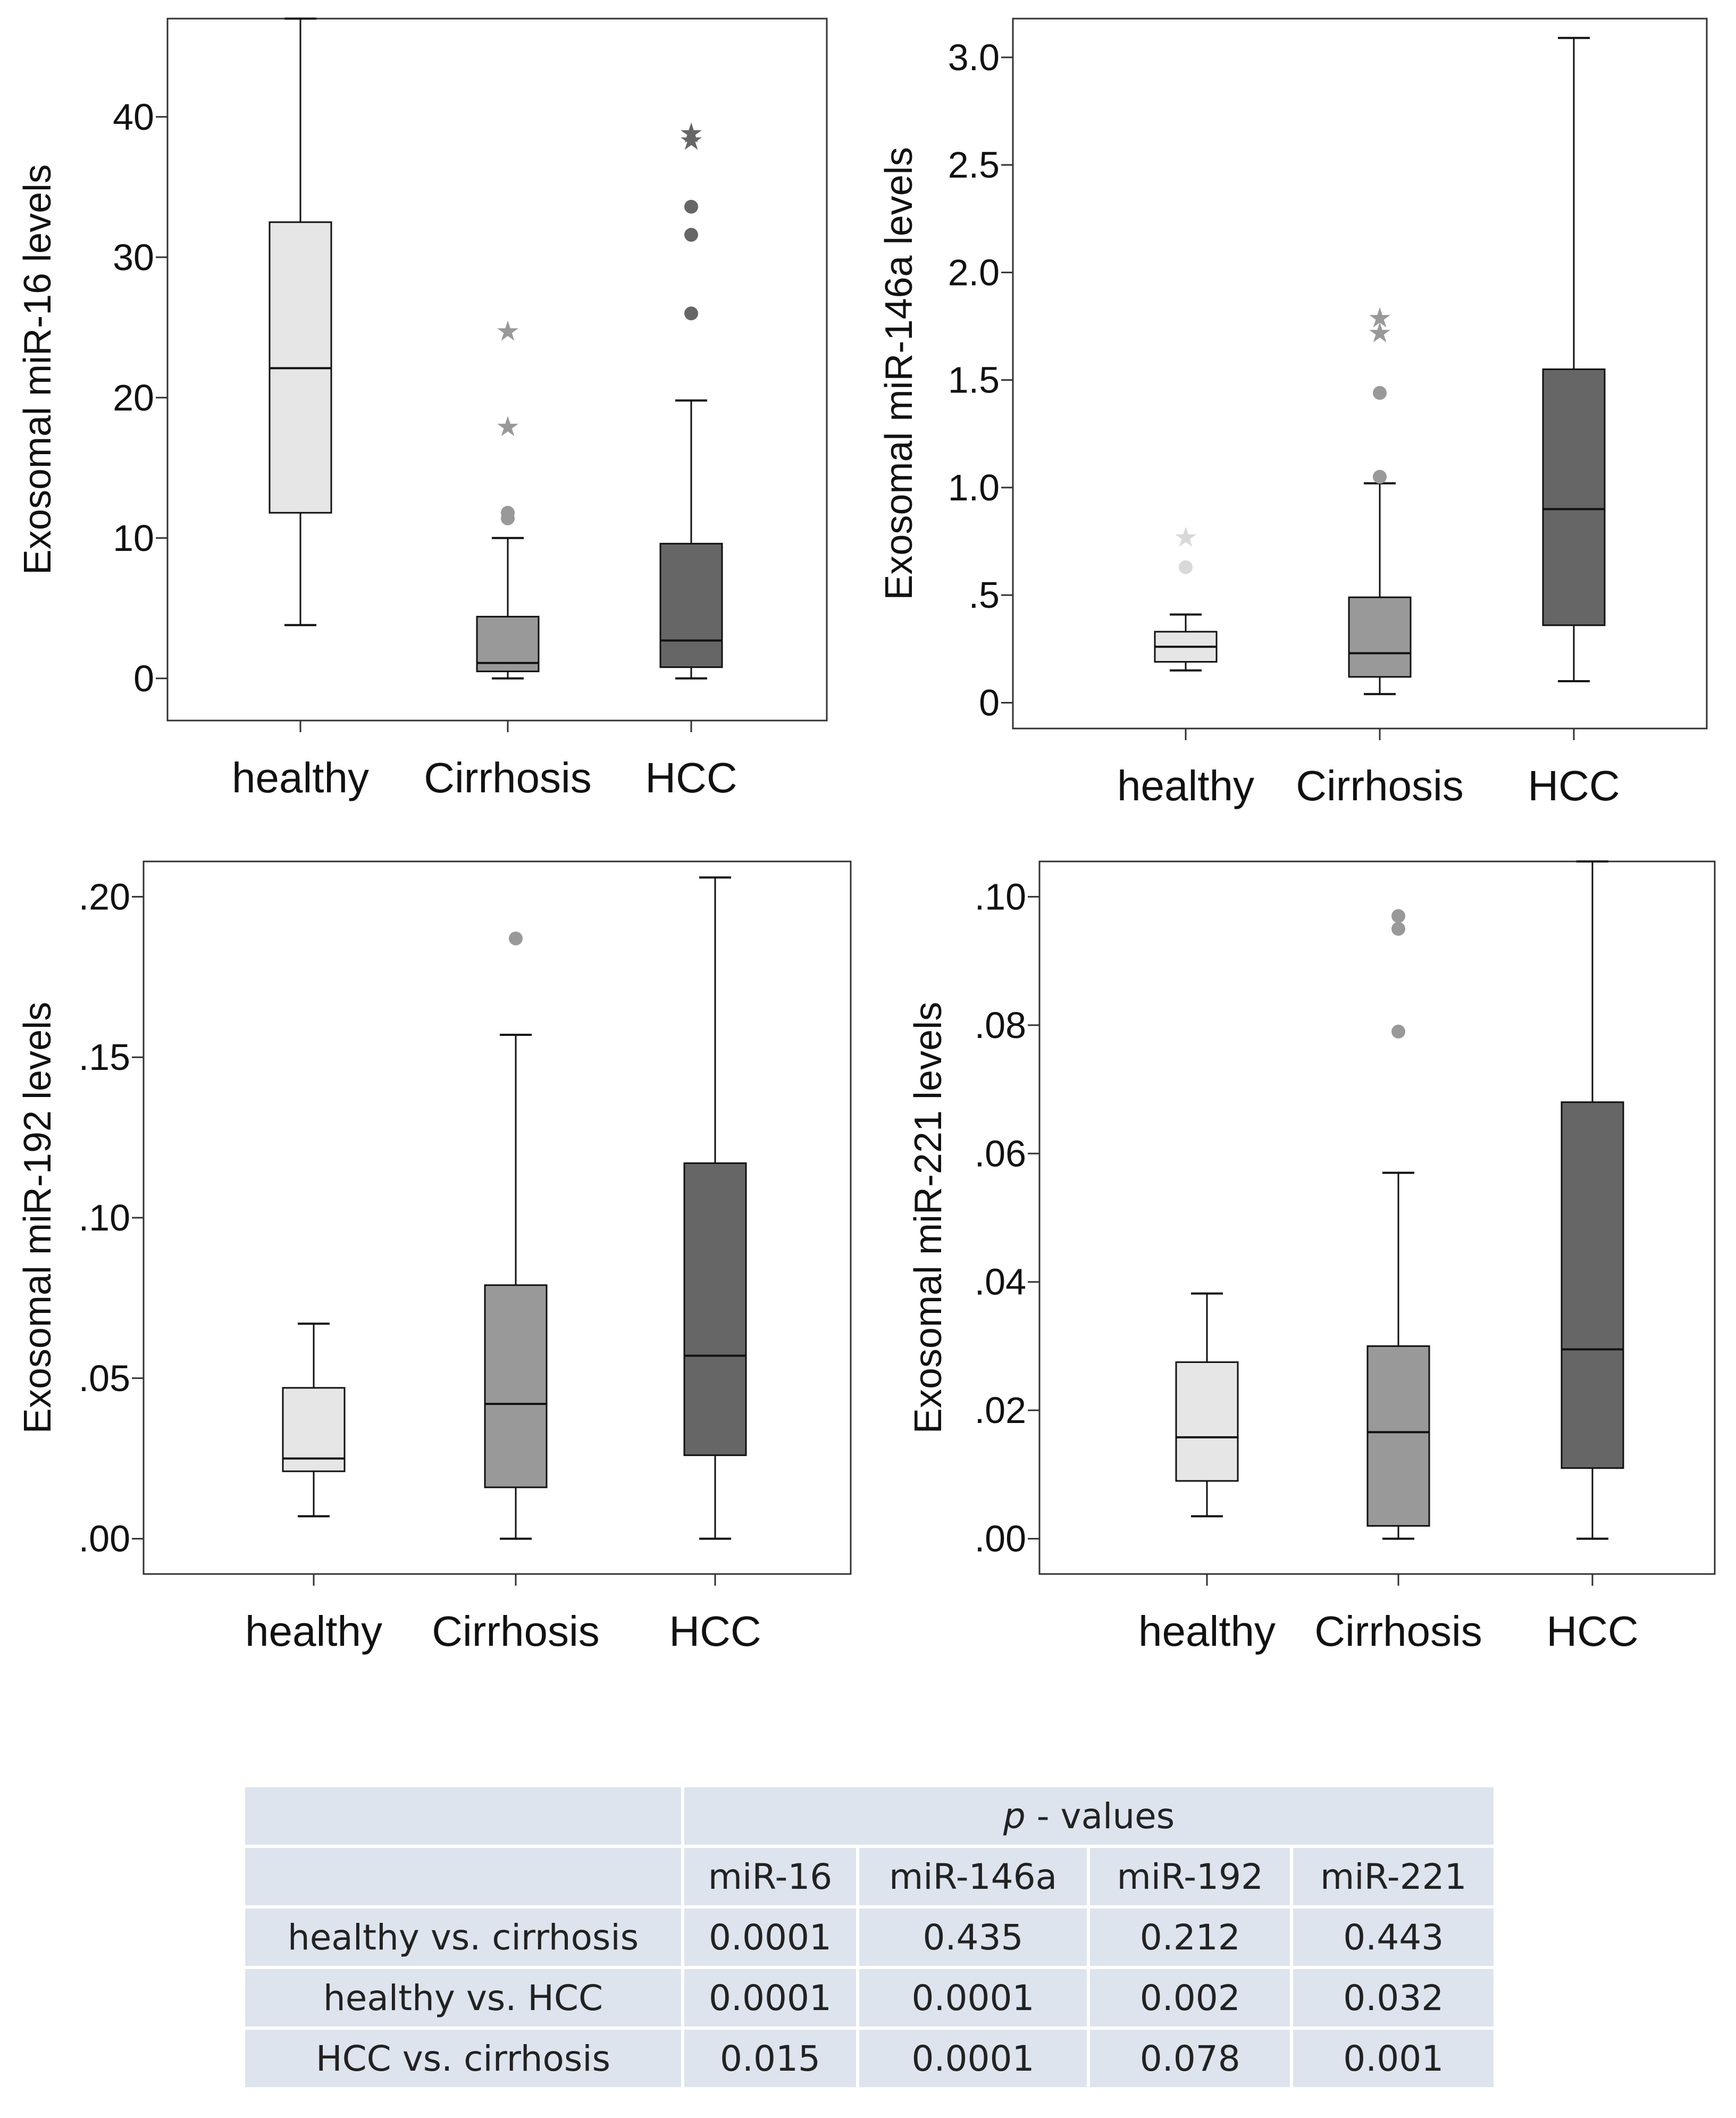 This screenshot has height=2118, width=1736. What do you see at coordinates (1015, 1816) in the screenshot?
I see `p-symbol: p` at bounding box center [1015, 1816].